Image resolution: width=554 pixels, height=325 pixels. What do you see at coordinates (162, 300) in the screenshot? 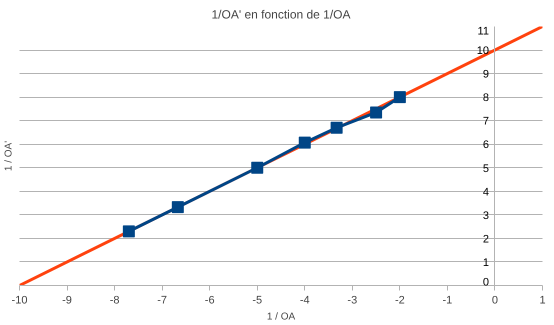
I see `x-tick-label: -7` at bounding box center [162, 300].